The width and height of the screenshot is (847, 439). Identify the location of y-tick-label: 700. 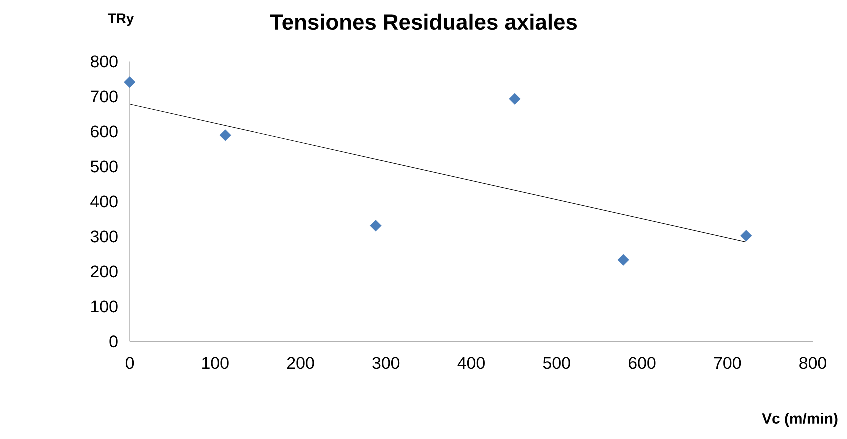
(104, 96).